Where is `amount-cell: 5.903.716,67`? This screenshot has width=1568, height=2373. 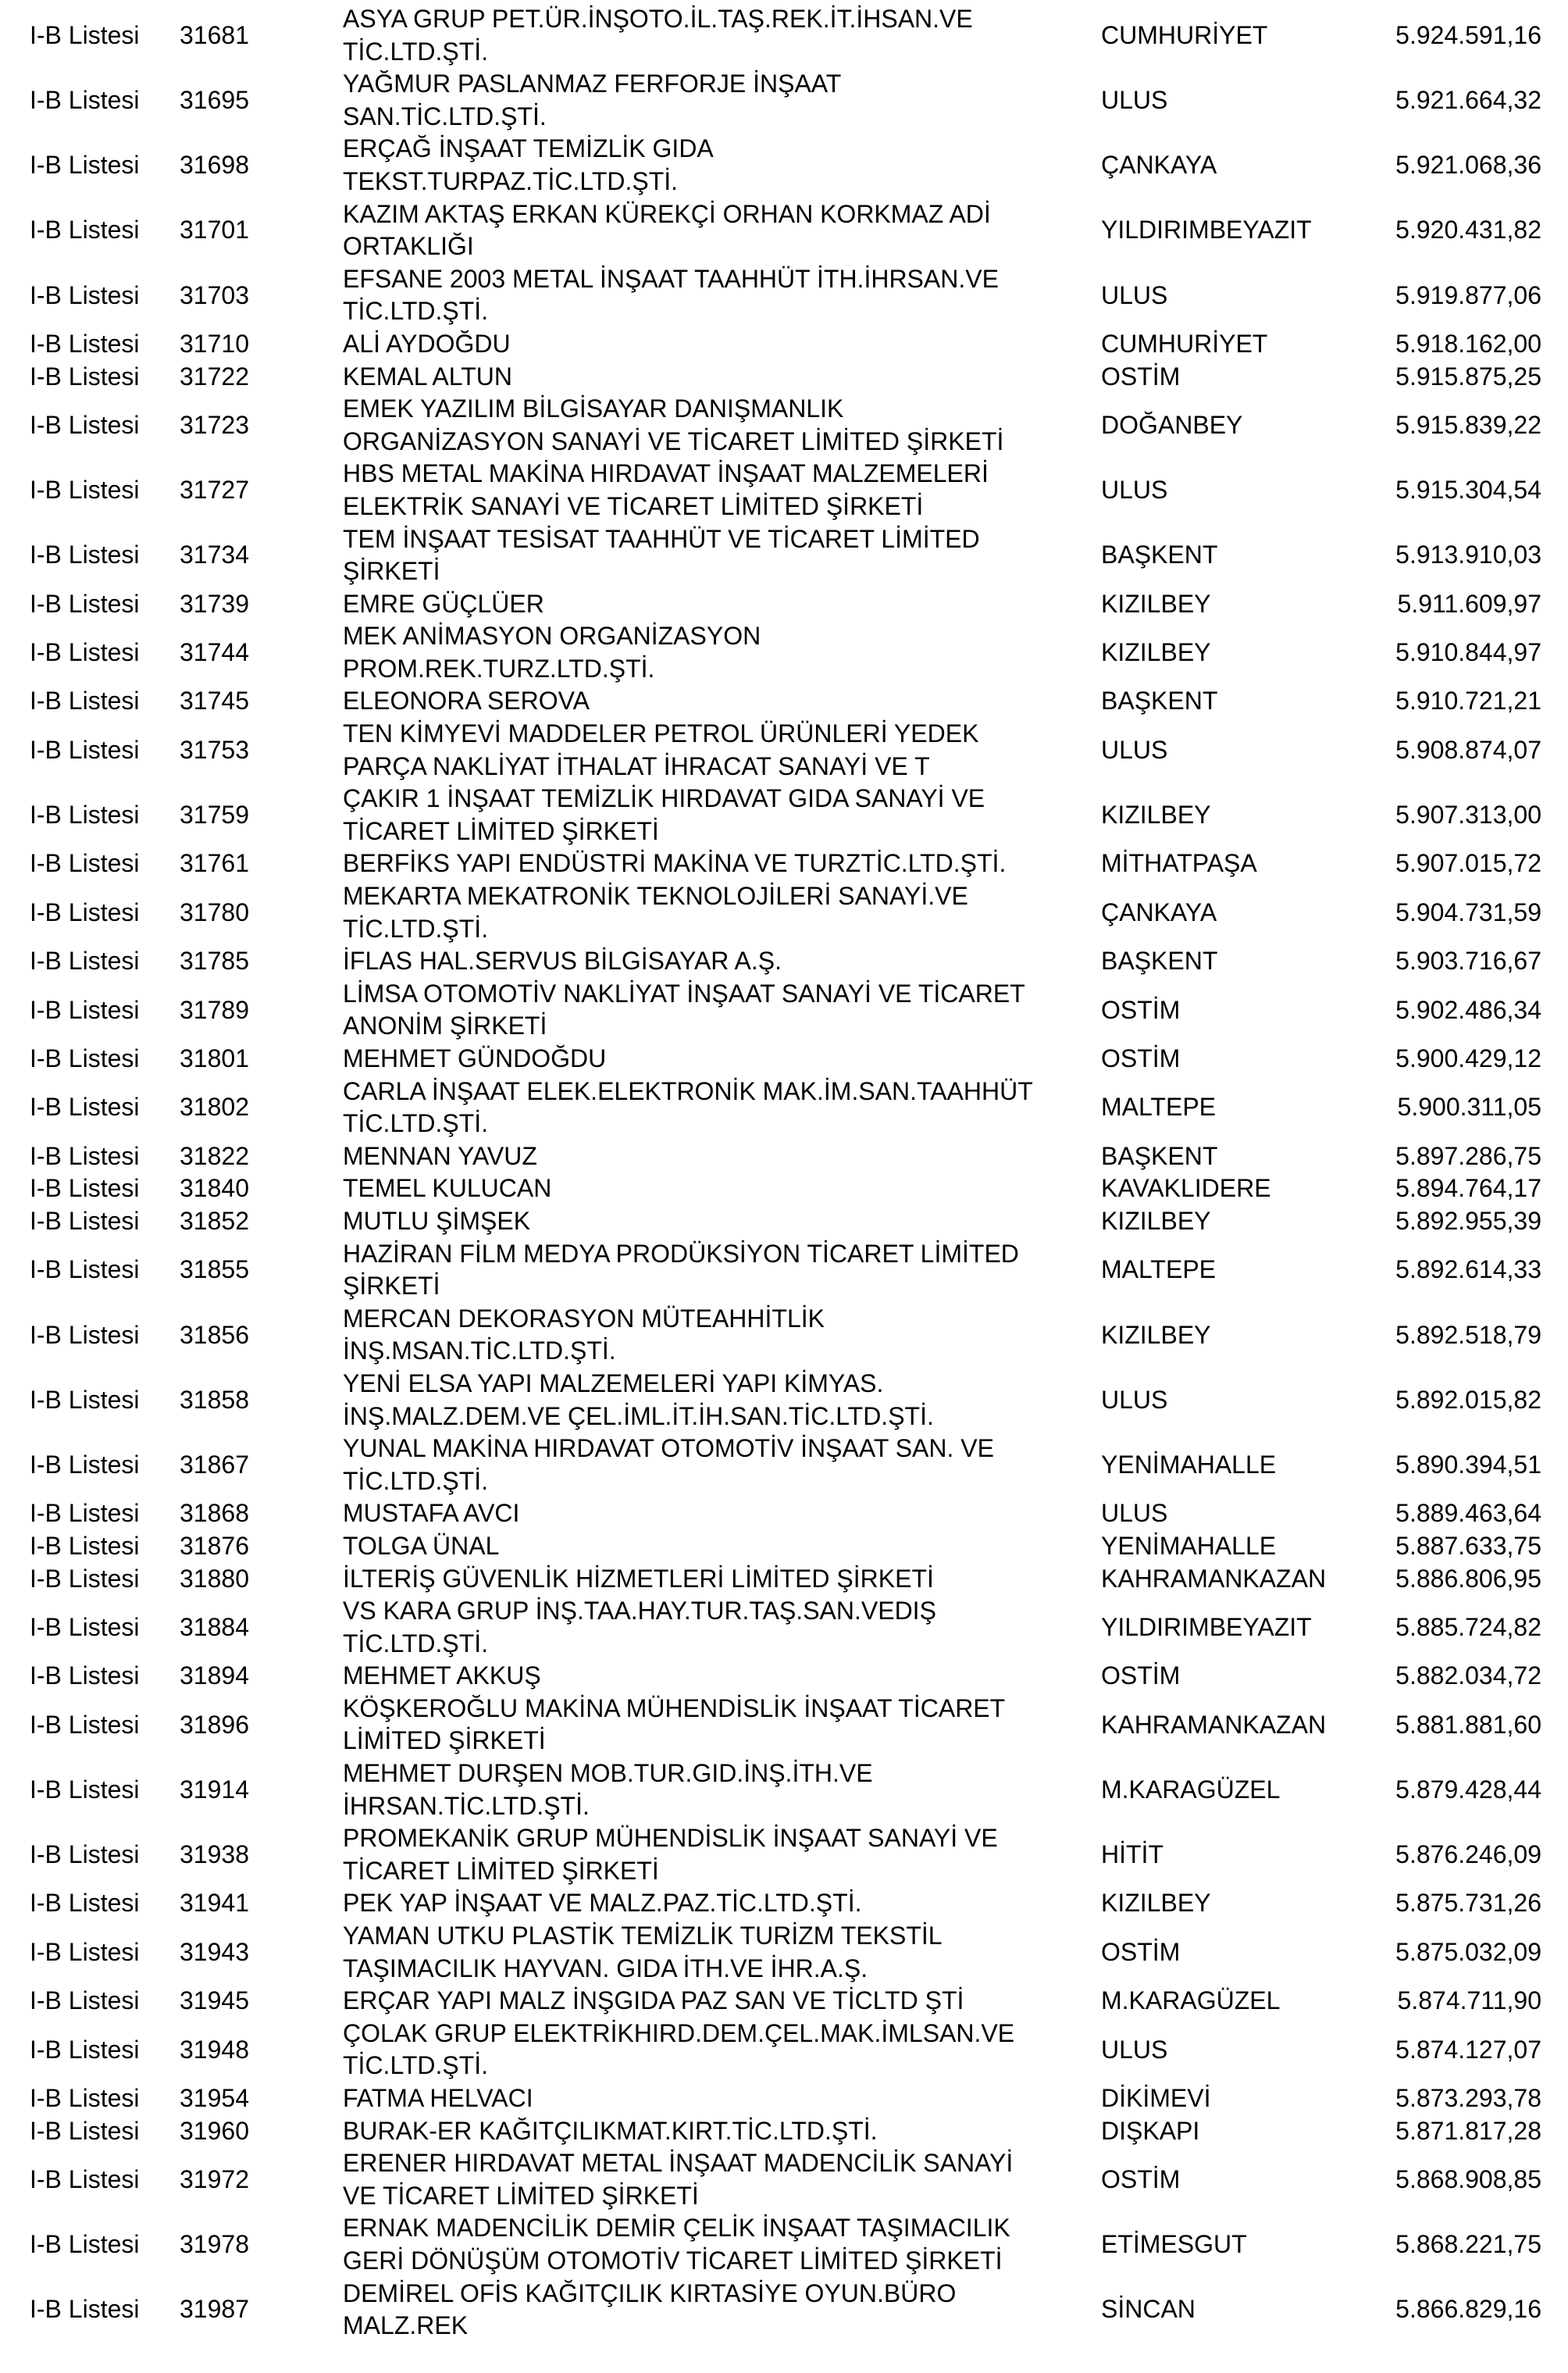
amount-cell: 5.903.716,67 is located at coordinates (1468, 961).